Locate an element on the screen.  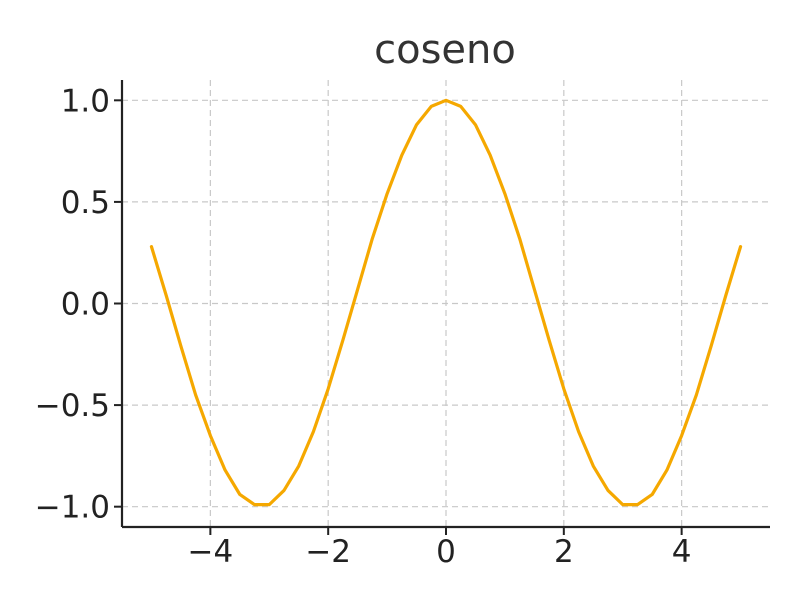
x-tick-label: 0 is located at coordinates (446, 552).